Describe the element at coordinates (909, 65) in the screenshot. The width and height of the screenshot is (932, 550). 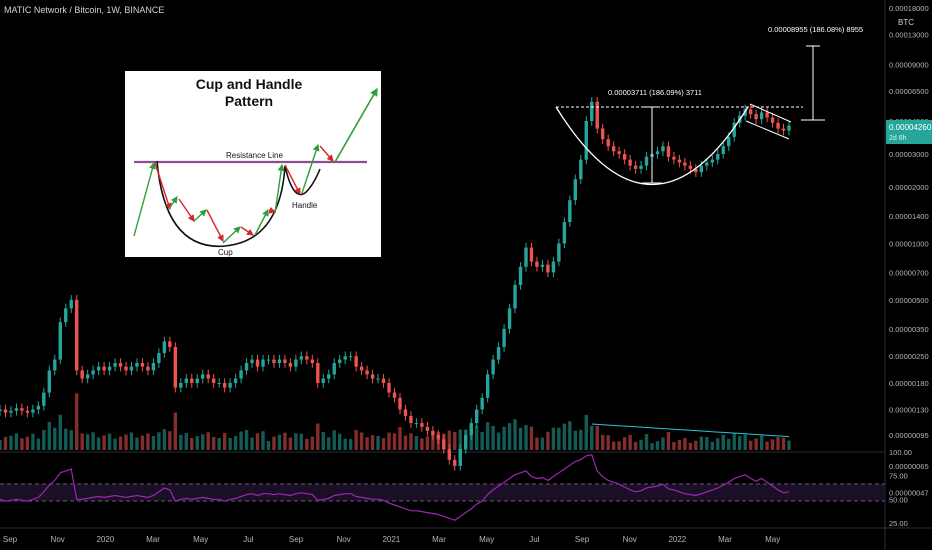
I see `price-tick-label: 0.00009000` at that location.